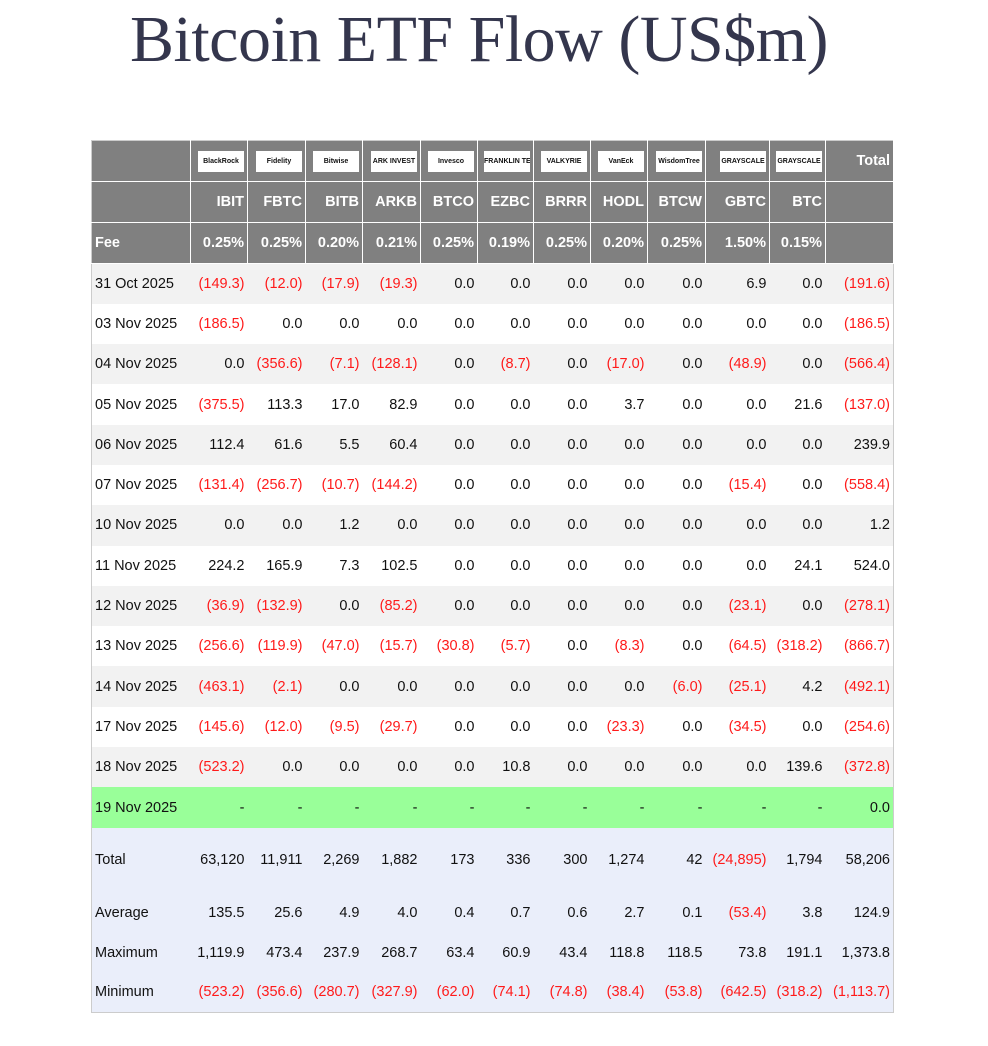 This screenshot has width=988, height=1046. Describe the element at coordinates (859, 161) in the screenshot. I see `total-header: Total` at that location.